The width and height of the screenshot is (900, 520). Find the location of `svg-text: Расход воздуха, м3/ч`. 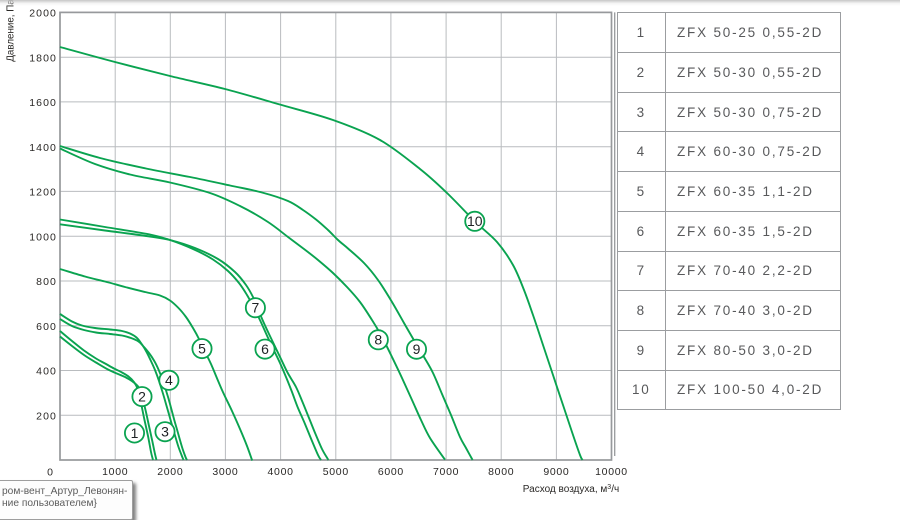

svg-text: Расход воздуха, м3/ч is located at coordinates (571, 490).